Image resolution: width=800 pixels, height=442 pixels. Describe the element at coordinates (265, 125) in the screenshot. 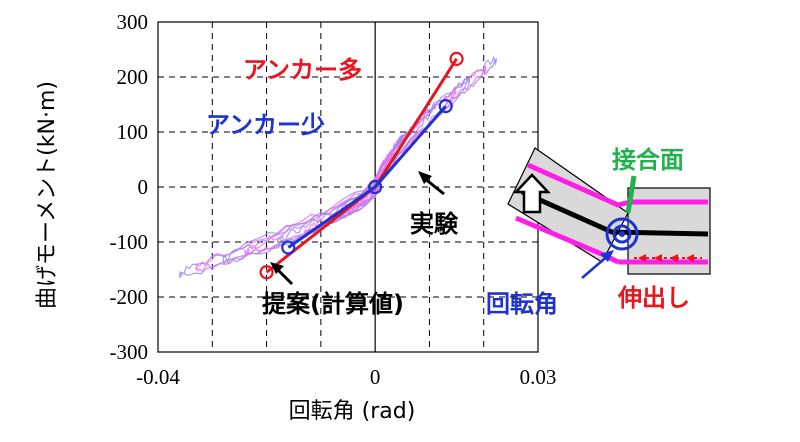

I see `label-anchor-few: アンカー少` at that location.